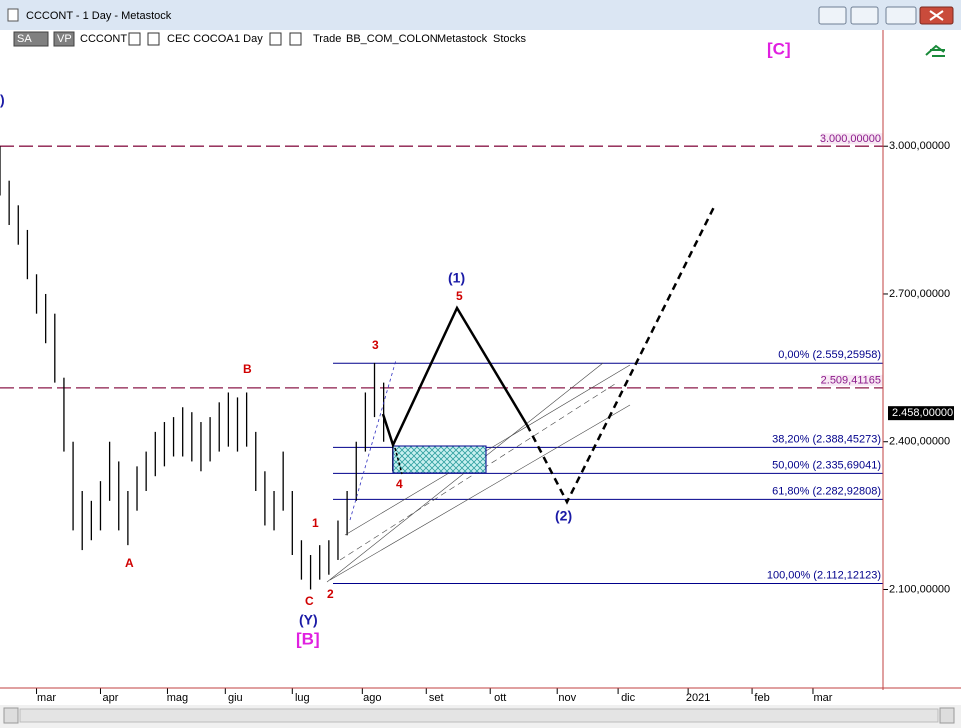 Image resolution: width=961 pixels, height=728 pixels. I want to click on toolbar-label: Stocks, so click(510, 39).